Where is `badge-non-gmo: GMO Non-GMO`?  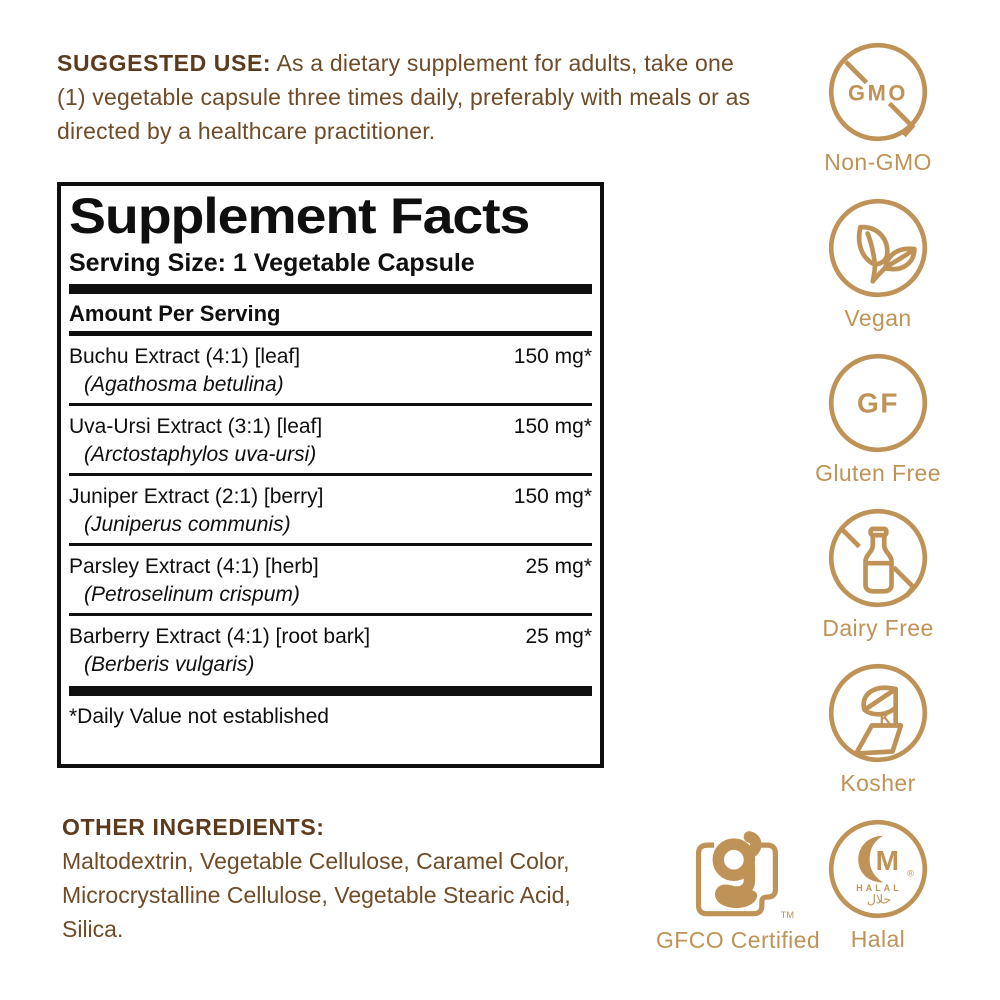 badge-non-gmo: GMO Non-GMO is located at coordinates (878, 108).